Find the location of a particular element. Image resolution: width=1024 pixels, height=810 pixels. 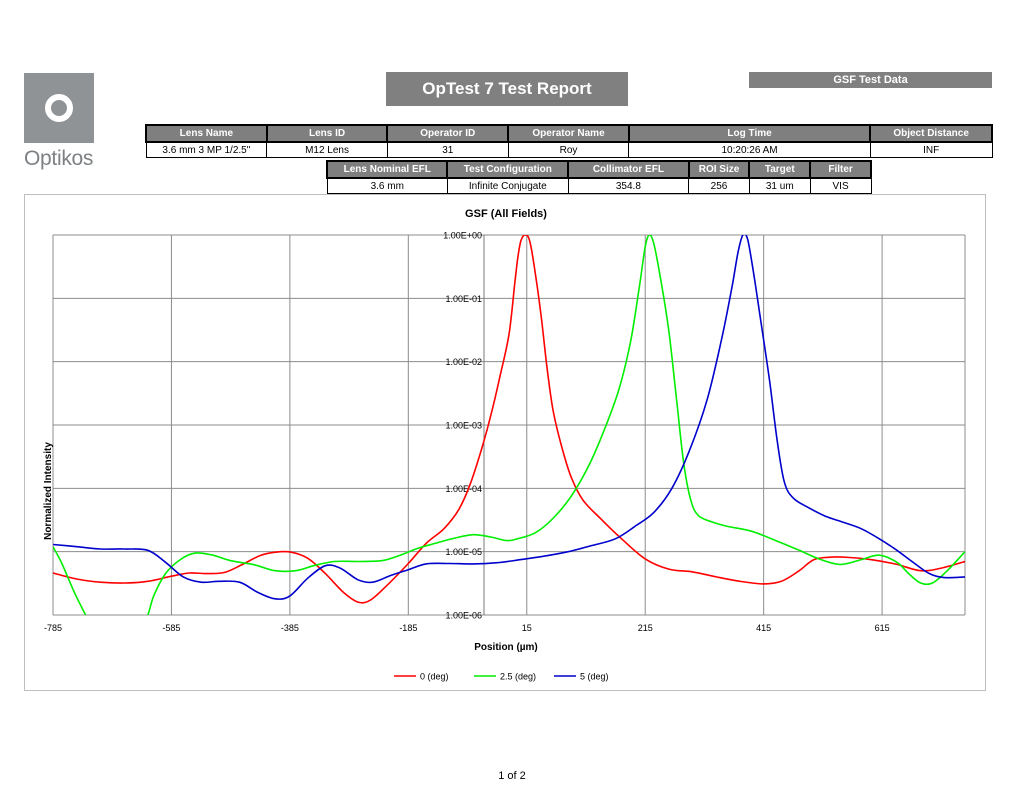

header-log-time: Log Time is located at coordinates (749, 133).